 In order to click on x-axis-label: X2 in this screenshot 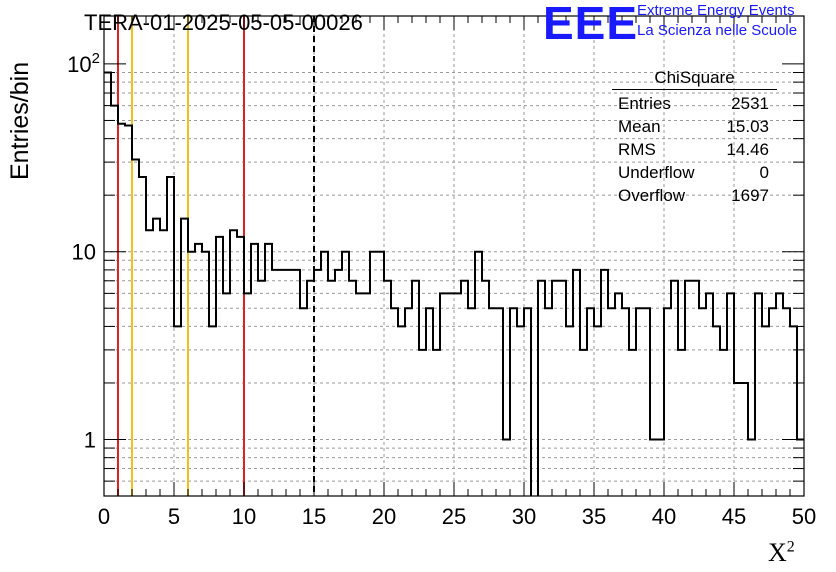, I will do `click(781, 552)`.